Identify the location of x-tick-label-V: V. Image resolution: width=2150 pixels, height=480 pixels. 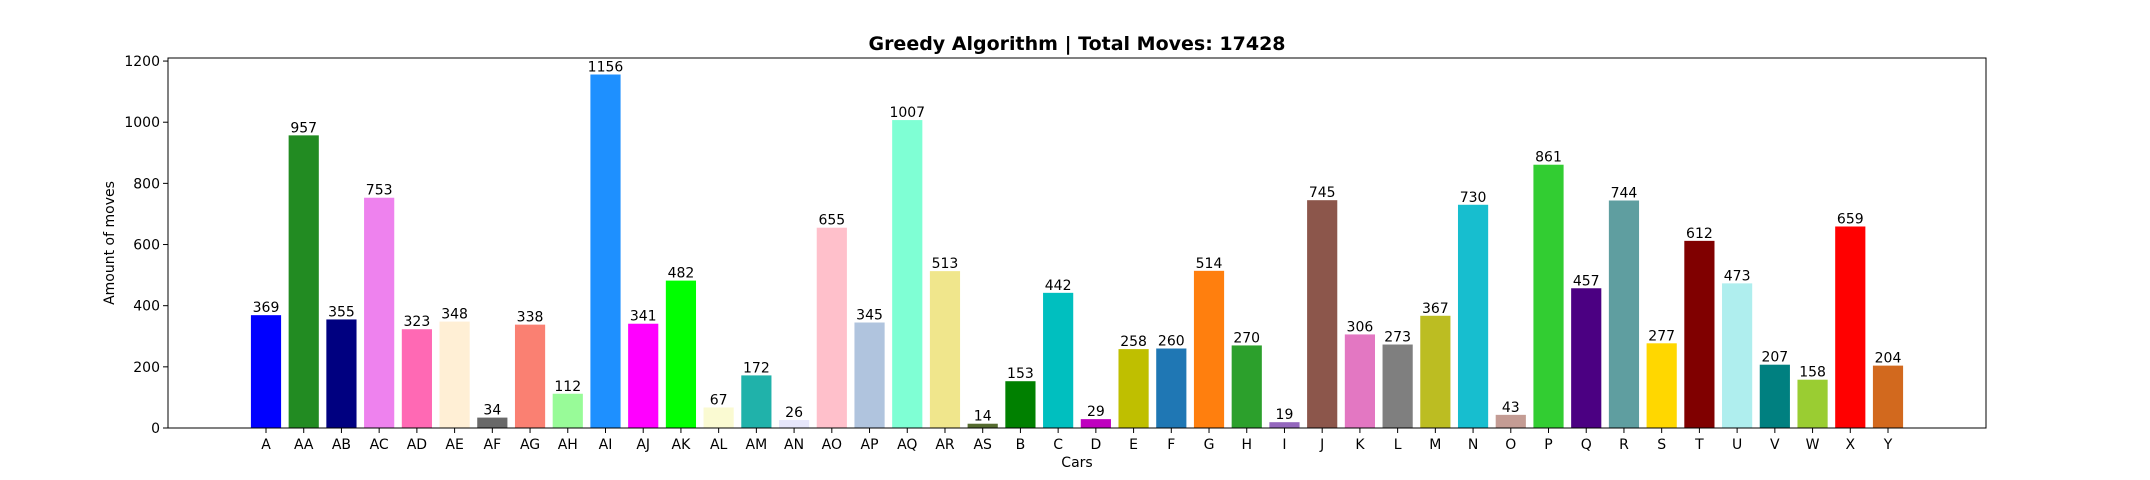
(1775, 445).